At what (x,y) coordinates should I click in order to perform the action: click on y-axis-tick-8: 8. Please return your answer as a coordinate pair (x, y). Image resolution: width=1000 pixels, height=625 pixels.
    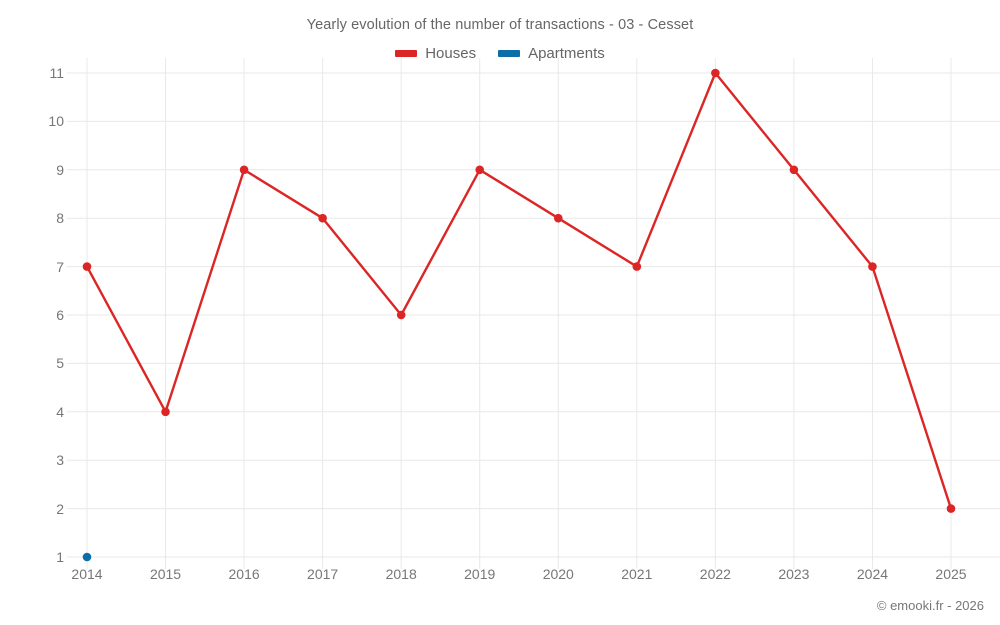
    Looking at the image, I should click on (60, 218).